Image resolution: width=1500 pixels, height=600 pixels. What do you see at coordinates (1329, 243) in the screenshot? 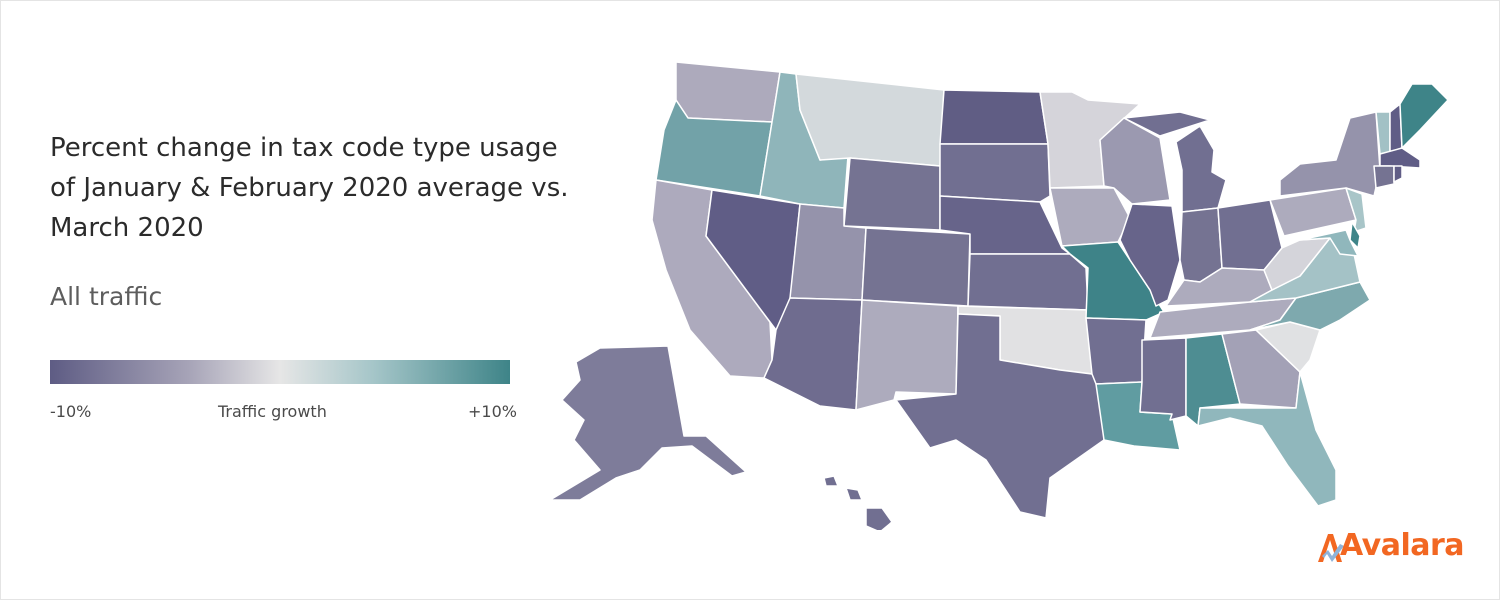
I see `state-md` at bounding box center [1329, 243].